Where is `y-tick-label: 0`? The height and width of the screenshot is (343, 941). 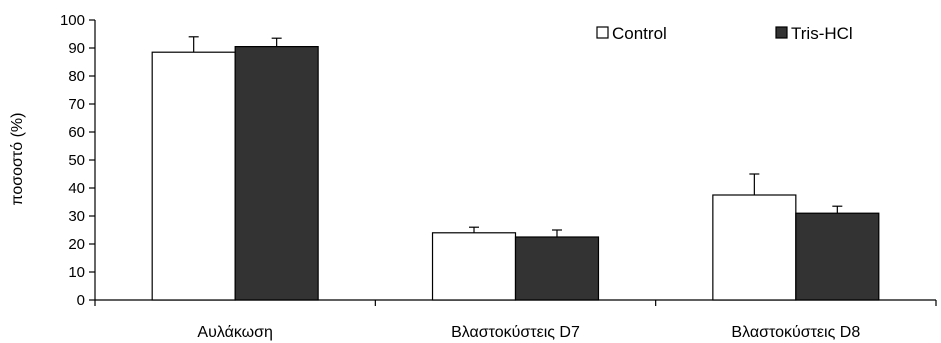
y-tick-label: 0 is located at coordinates (81, 300).